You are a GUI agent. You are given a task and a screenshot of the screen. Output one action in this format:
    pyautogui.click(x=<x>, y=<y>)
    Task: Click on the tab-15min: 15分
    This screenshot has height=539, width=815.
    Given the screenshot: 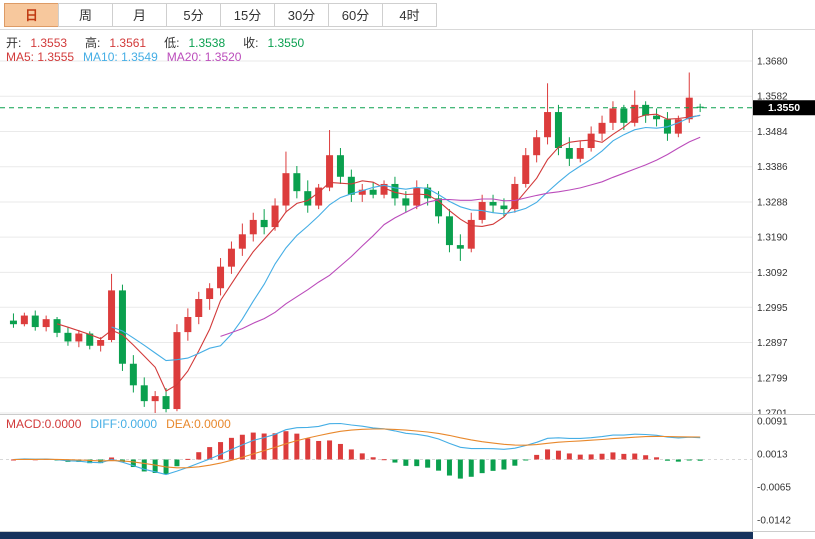 What is the action you would take?
    pyautogui.click(x=247, y=14)
    